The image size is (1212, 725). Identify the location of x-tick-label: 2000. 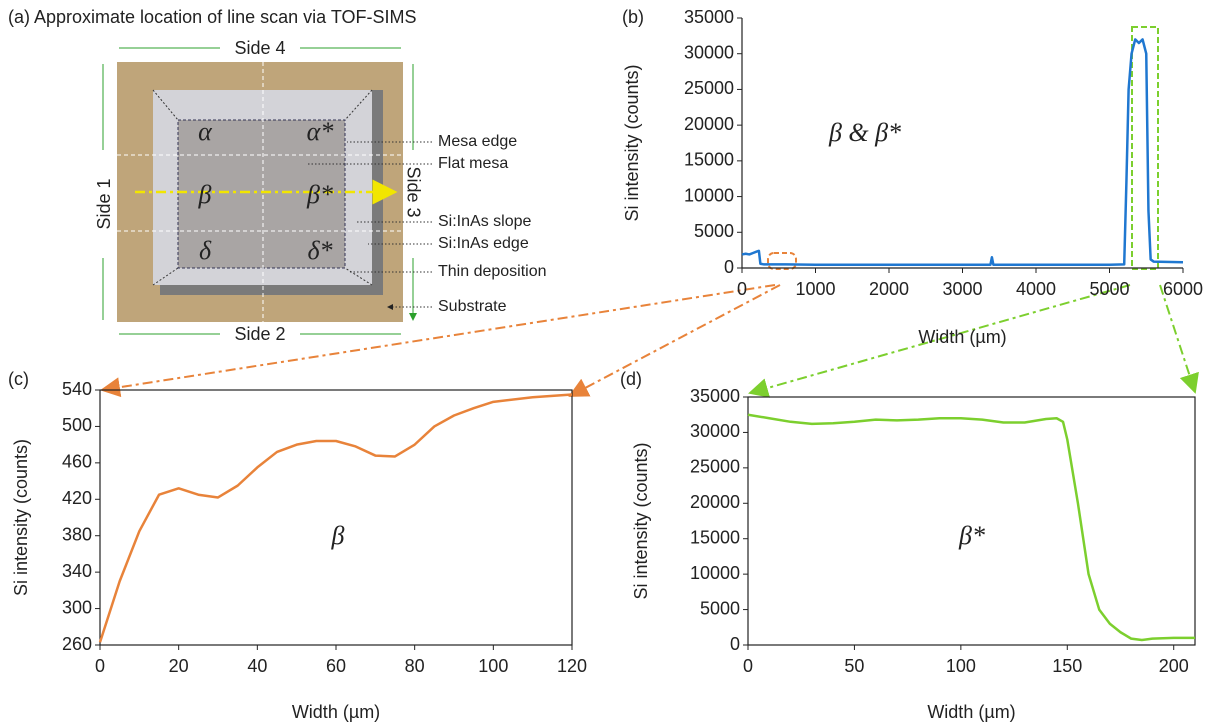
(889, 289).